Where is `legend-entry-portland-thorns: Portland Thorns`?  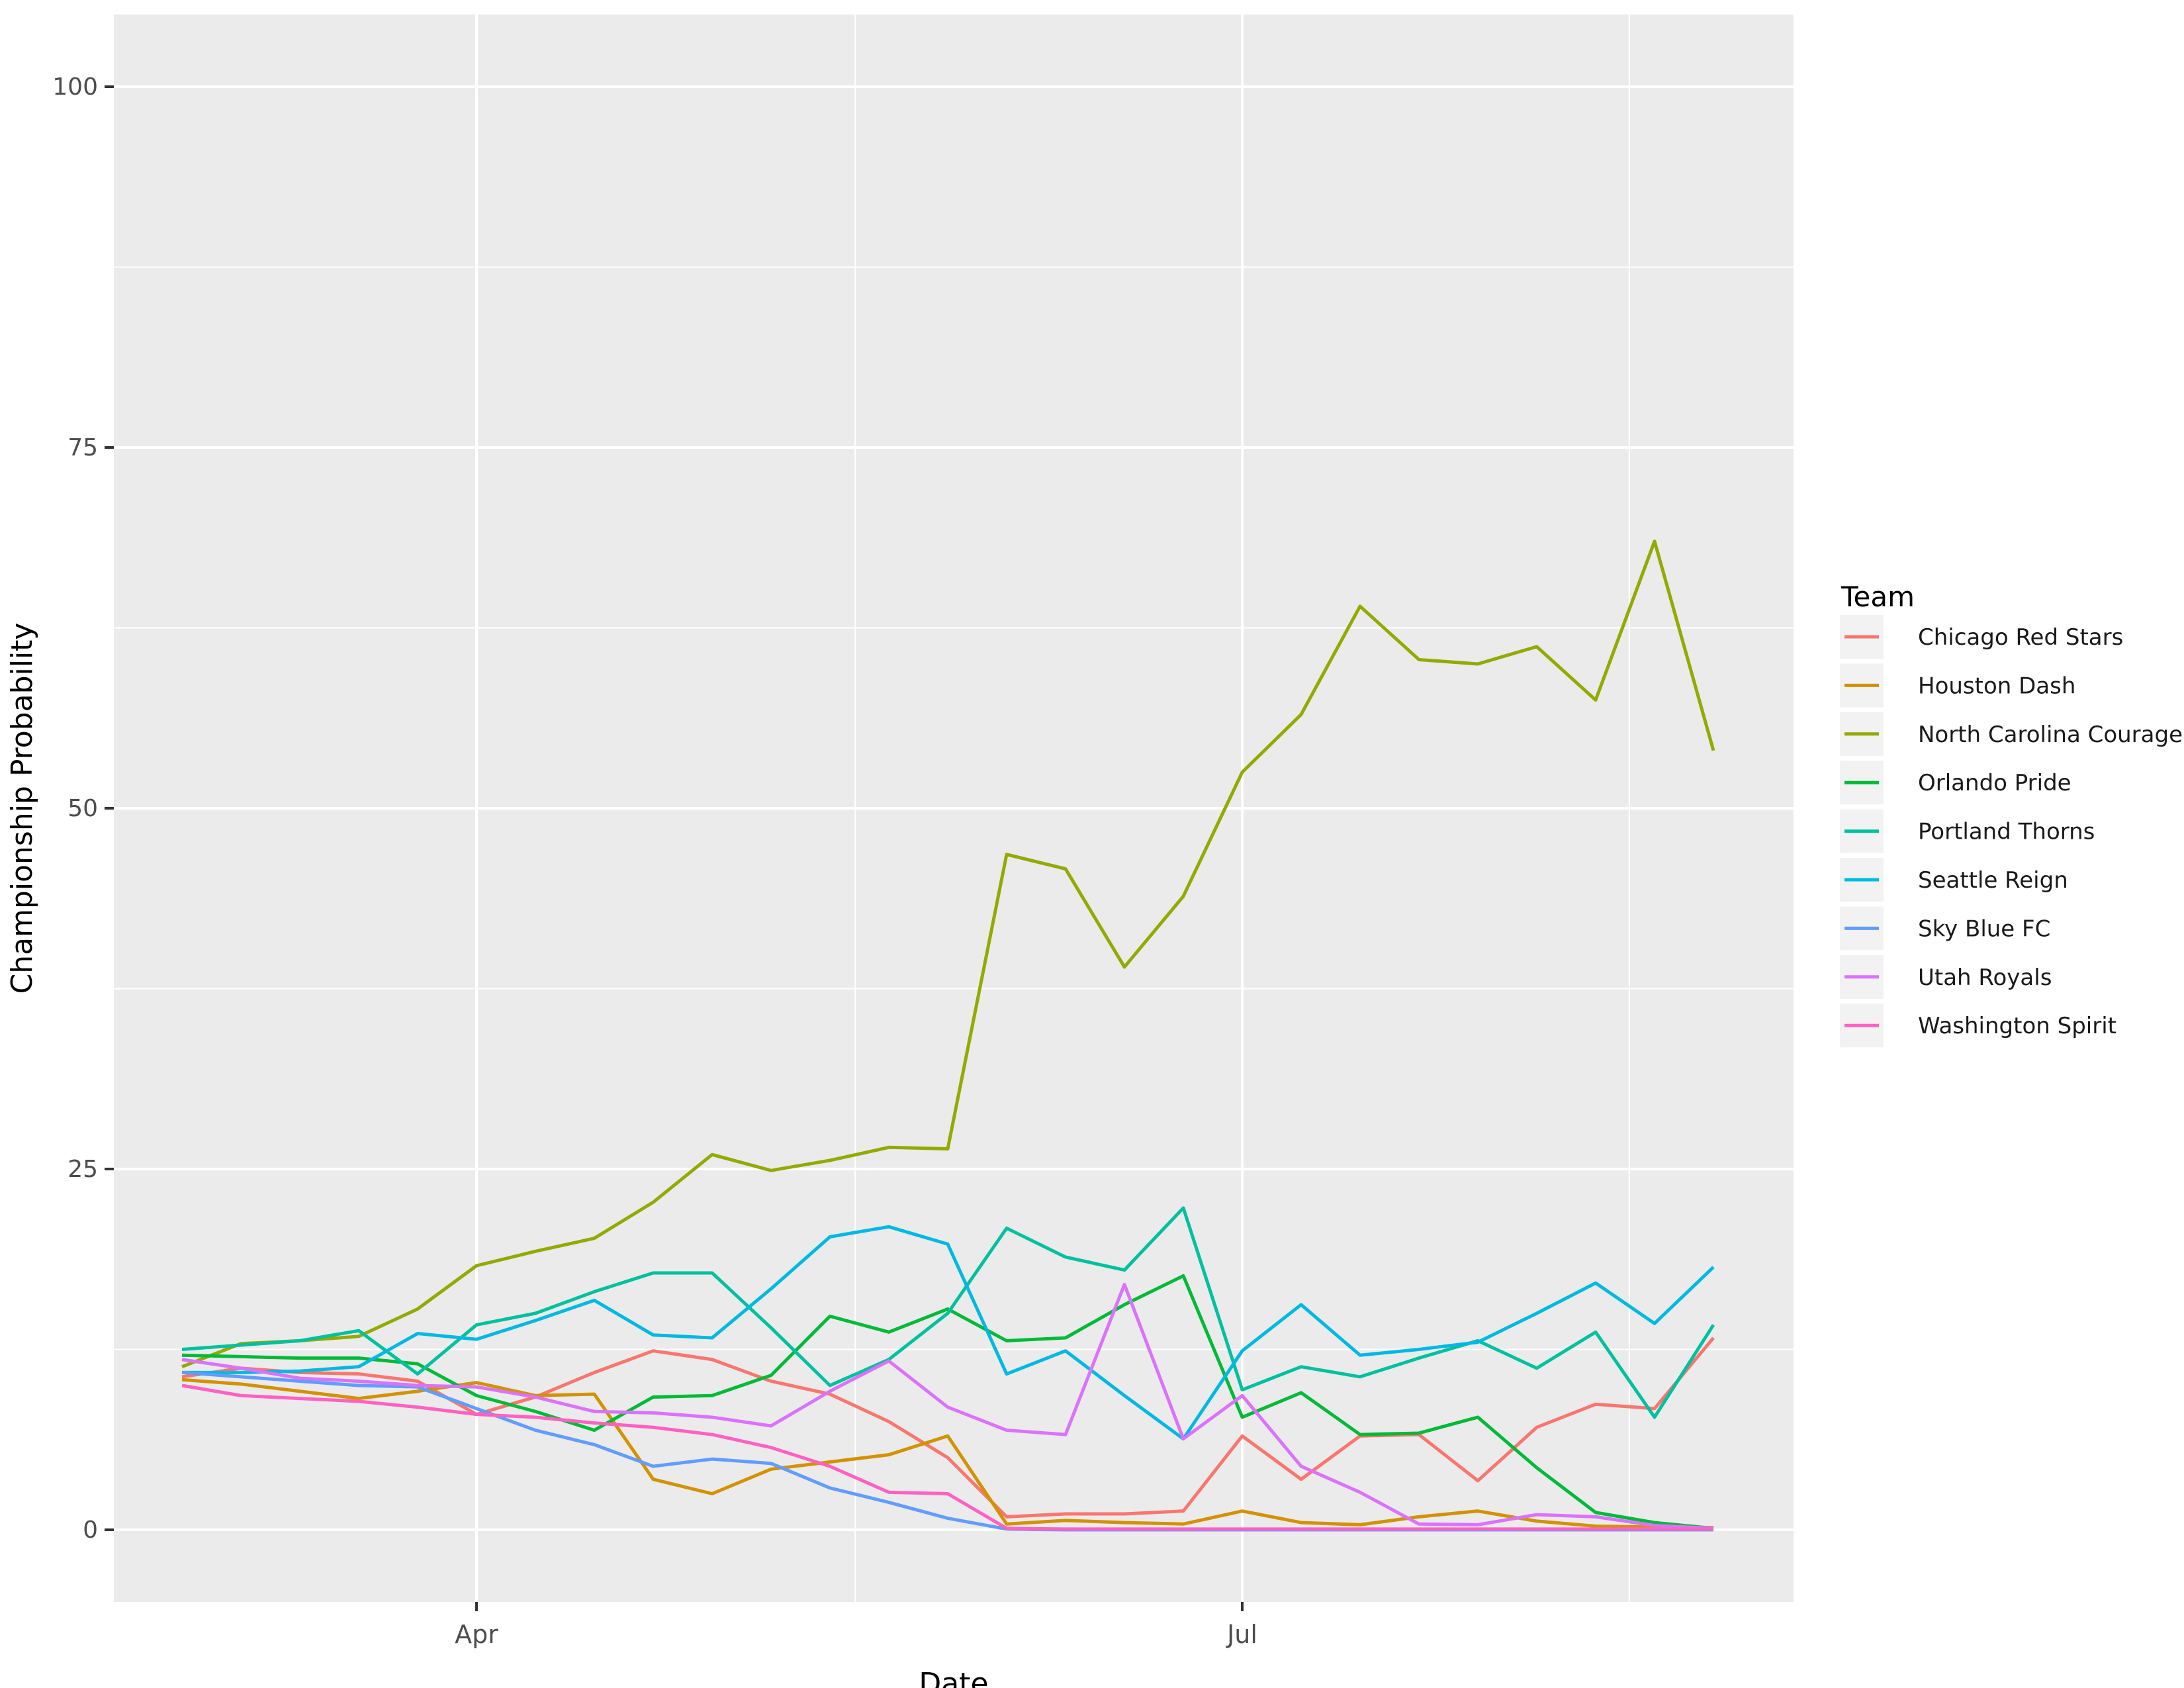 legend-entry-portland-thorns: Portland Thorns is located at coordinates (1968, 831).